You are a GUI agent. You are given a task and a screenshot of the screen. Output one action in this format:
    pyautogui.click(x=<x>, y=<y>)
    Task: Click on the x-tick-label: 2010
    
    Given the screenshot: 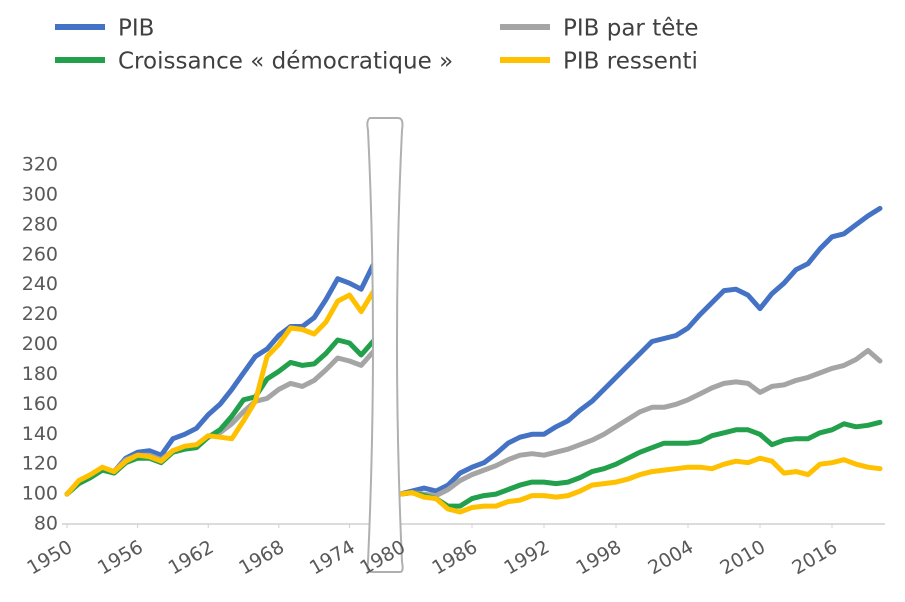 What is the action you would take?
    pyautogui.click(x=742, y=557)
    